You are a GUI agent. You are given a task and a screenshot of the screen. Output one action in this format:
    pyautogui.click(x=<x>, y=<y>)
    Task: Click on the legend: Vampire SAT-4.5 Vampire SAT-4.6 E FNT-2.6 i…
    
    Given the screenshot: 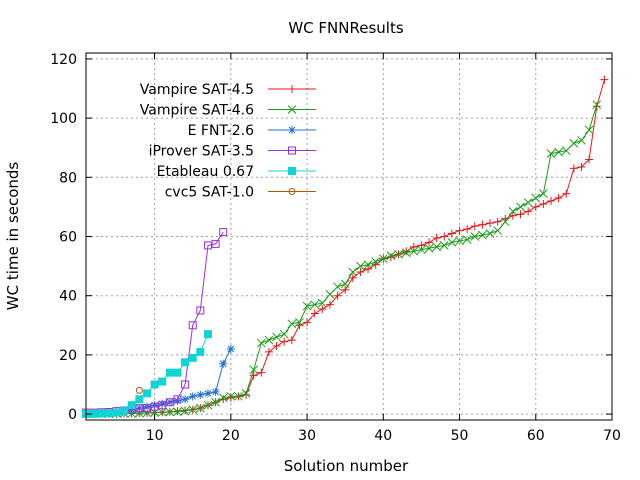 What is the action you would take?
    pyautogui.click(x=228, y=141)
    